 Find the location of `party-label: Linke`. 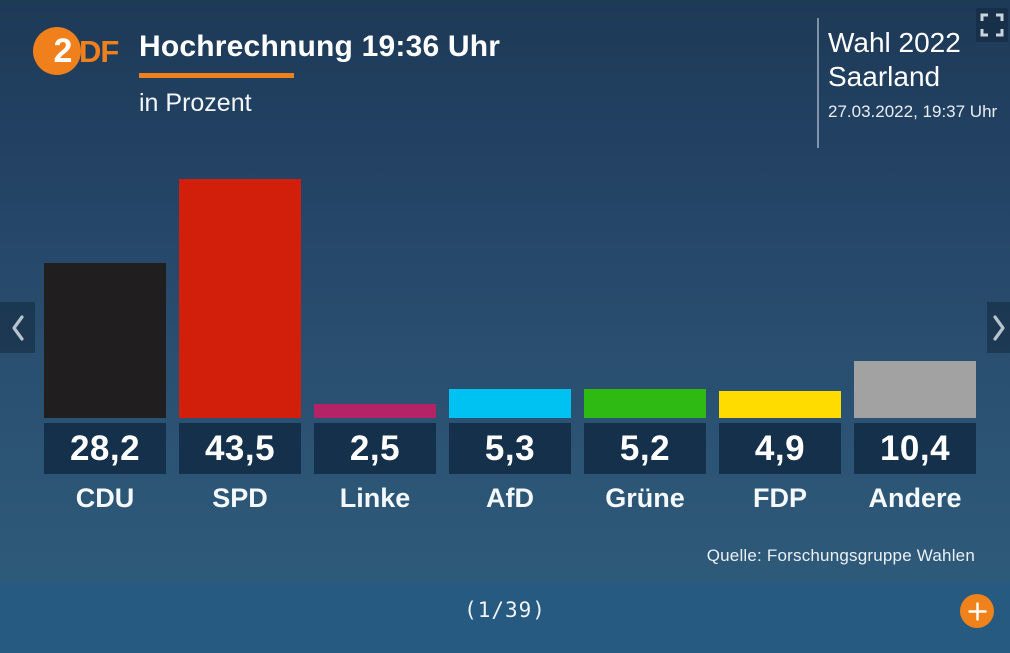

party-label: Linke is located at coordinates (375, 497).